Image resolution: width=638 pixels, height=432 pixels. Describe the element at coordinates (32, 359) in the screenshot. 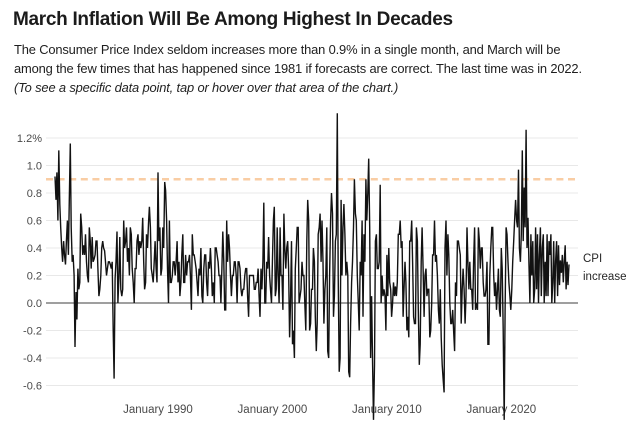

I see `y-tick-label: -0.4` at that location.